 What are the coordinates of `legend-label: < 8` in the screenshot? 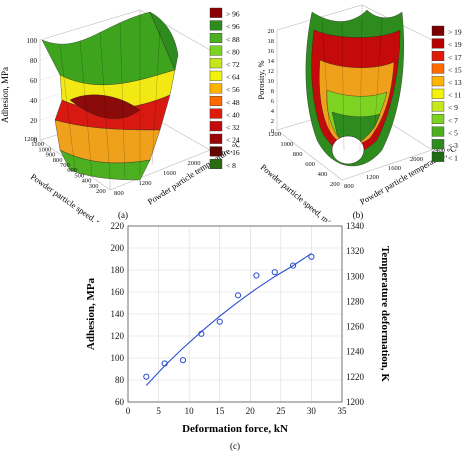 It's located at (231, 165).